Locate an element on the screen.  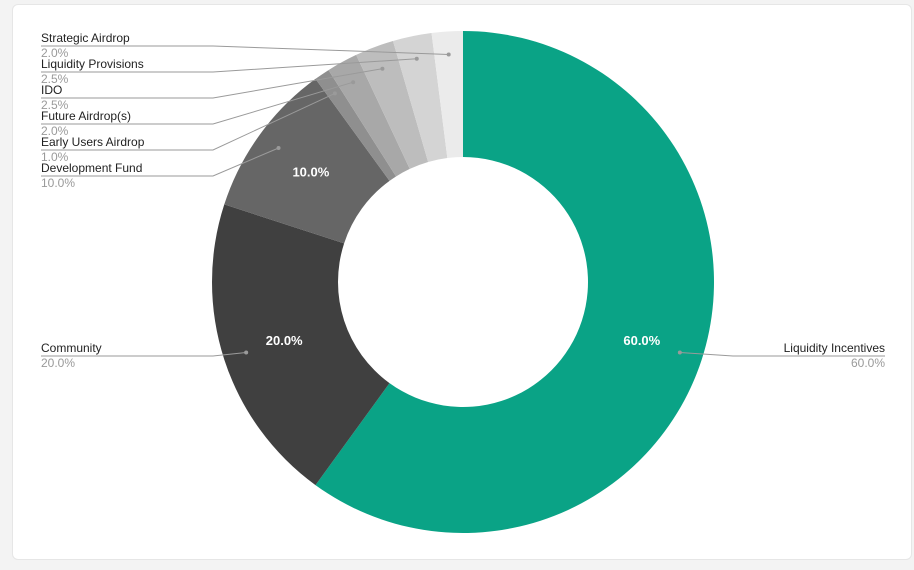
label-name-future-airdrop-s: Future Airdrop(s) is located at coordinates (86, 116).